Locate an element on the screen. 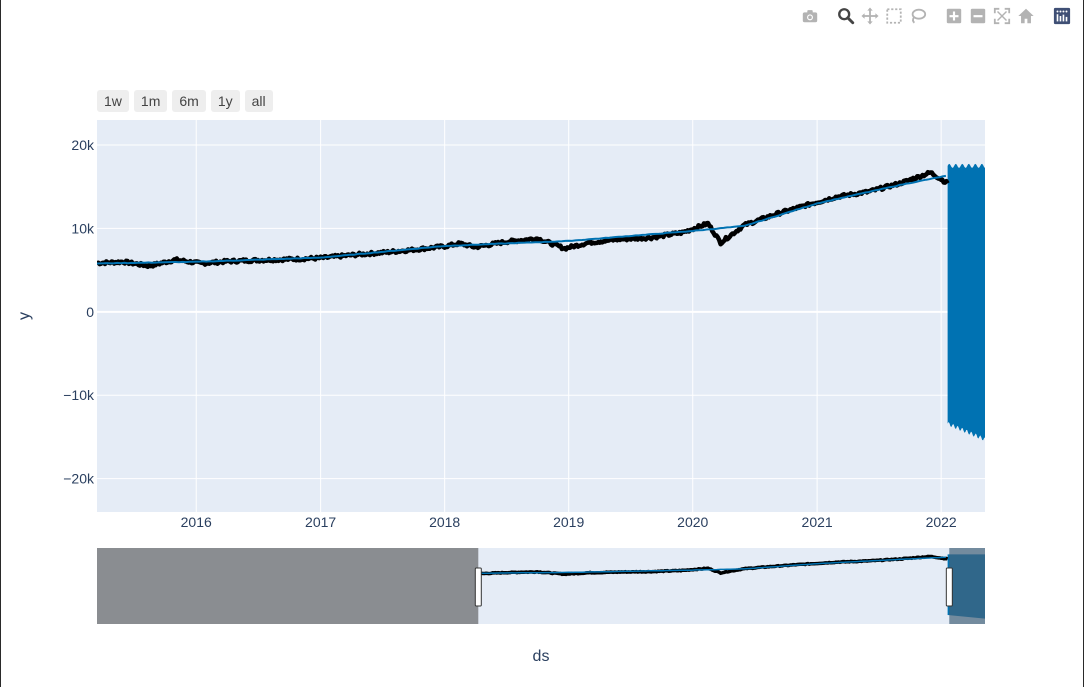 The image size is (1084, 687). range-selector: 1w 1m 6m 1y all is located at coordinates (187, 101).